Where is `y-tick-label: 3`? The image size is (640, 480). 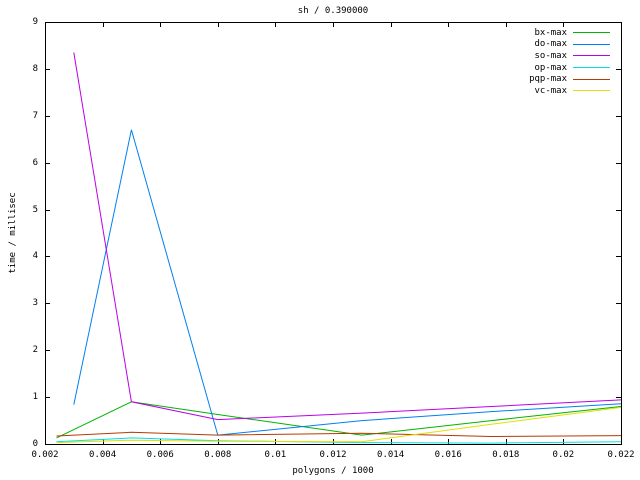 y-tick-label: 3 is located at coordinates (35, 303).